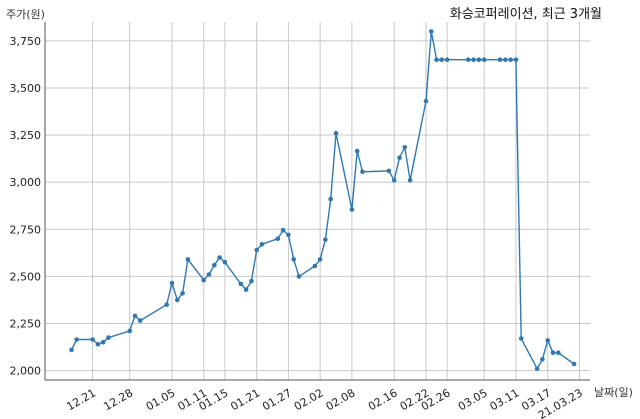 The image size is (640, 419). I want to click on x-axis-title: 날짜(일), so click(613, 392).